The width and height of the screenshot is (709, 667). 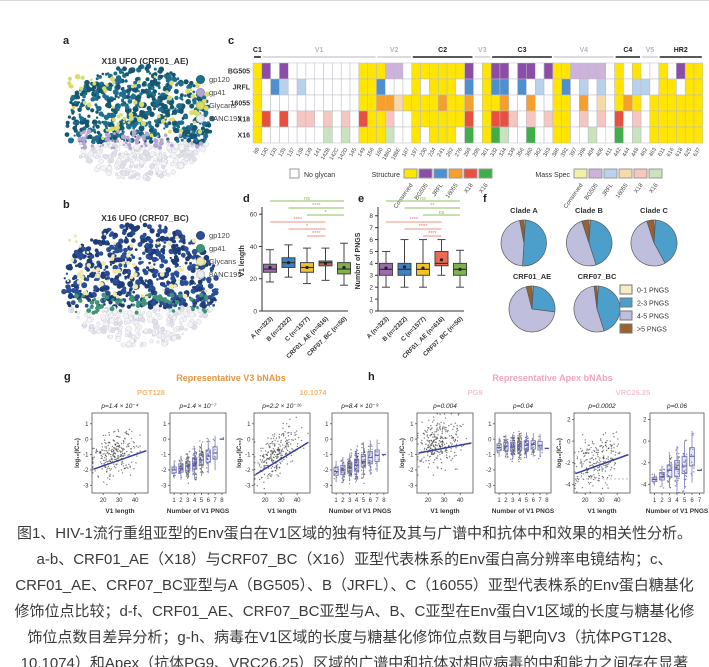 I want to click on svg-text: 149, so click(x=362, y=152).